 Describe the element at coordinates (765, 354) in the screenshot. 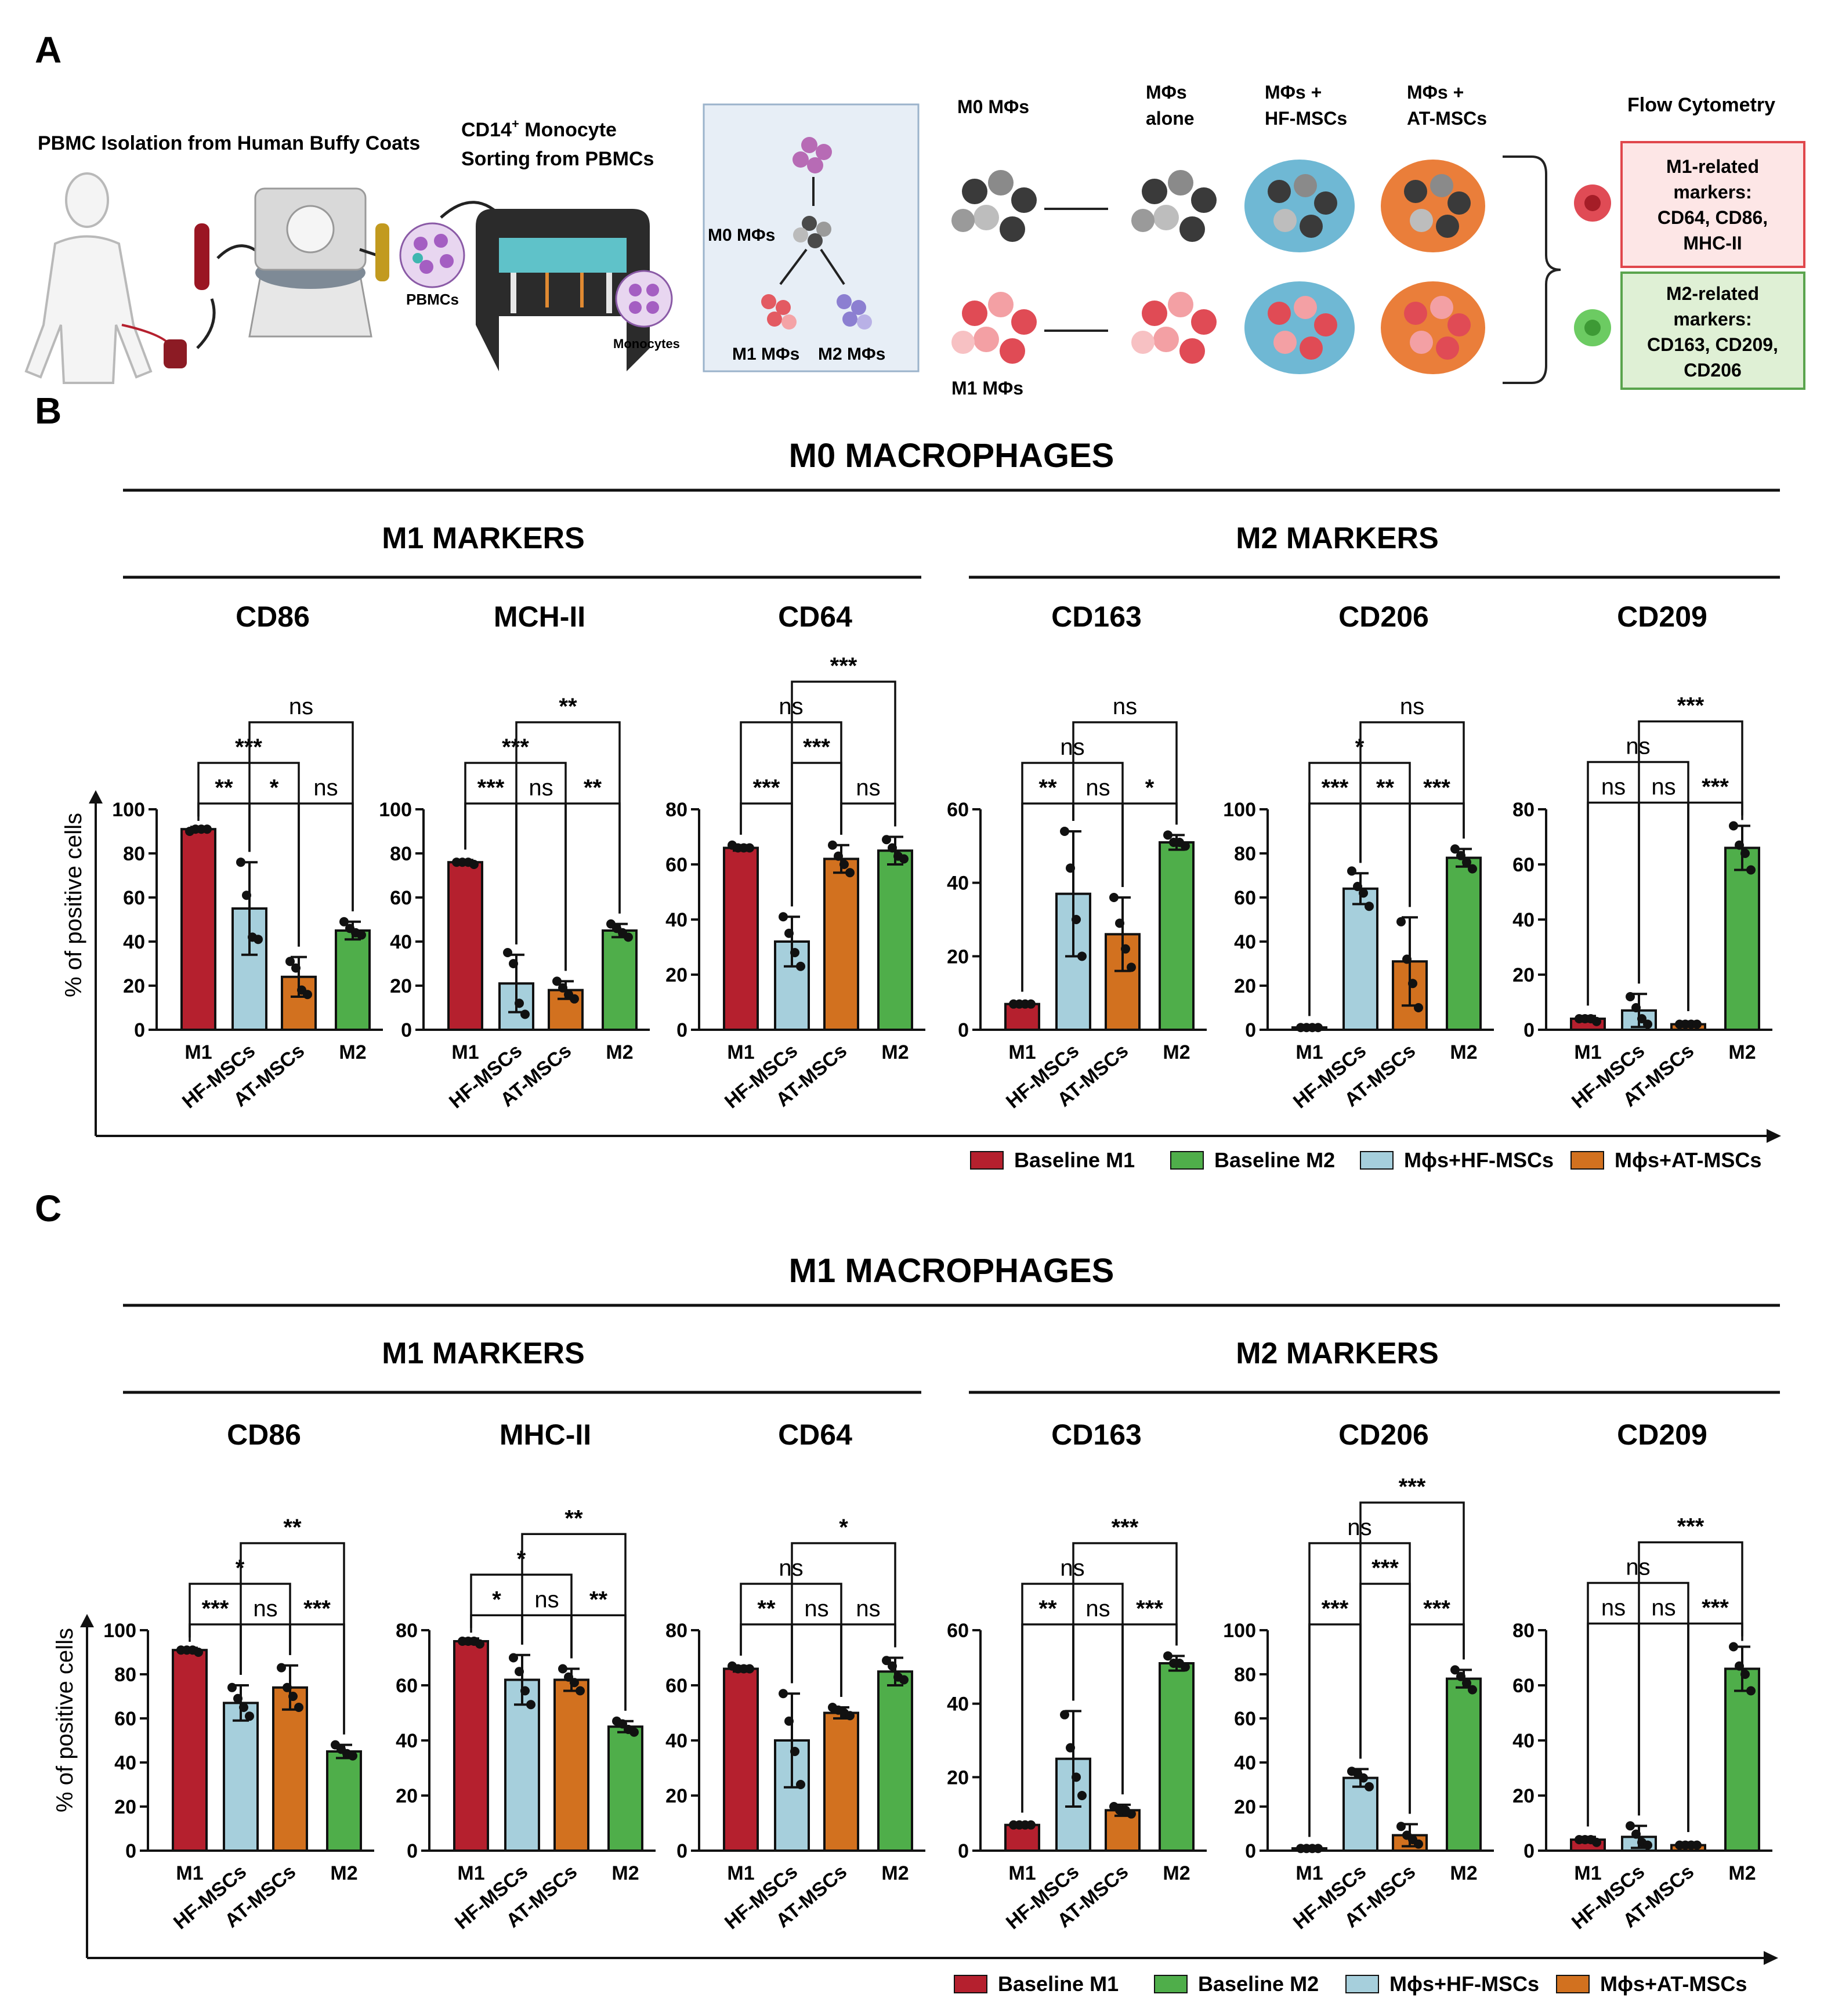

I see `diff-m1-label: M1 MΦs` at that location.